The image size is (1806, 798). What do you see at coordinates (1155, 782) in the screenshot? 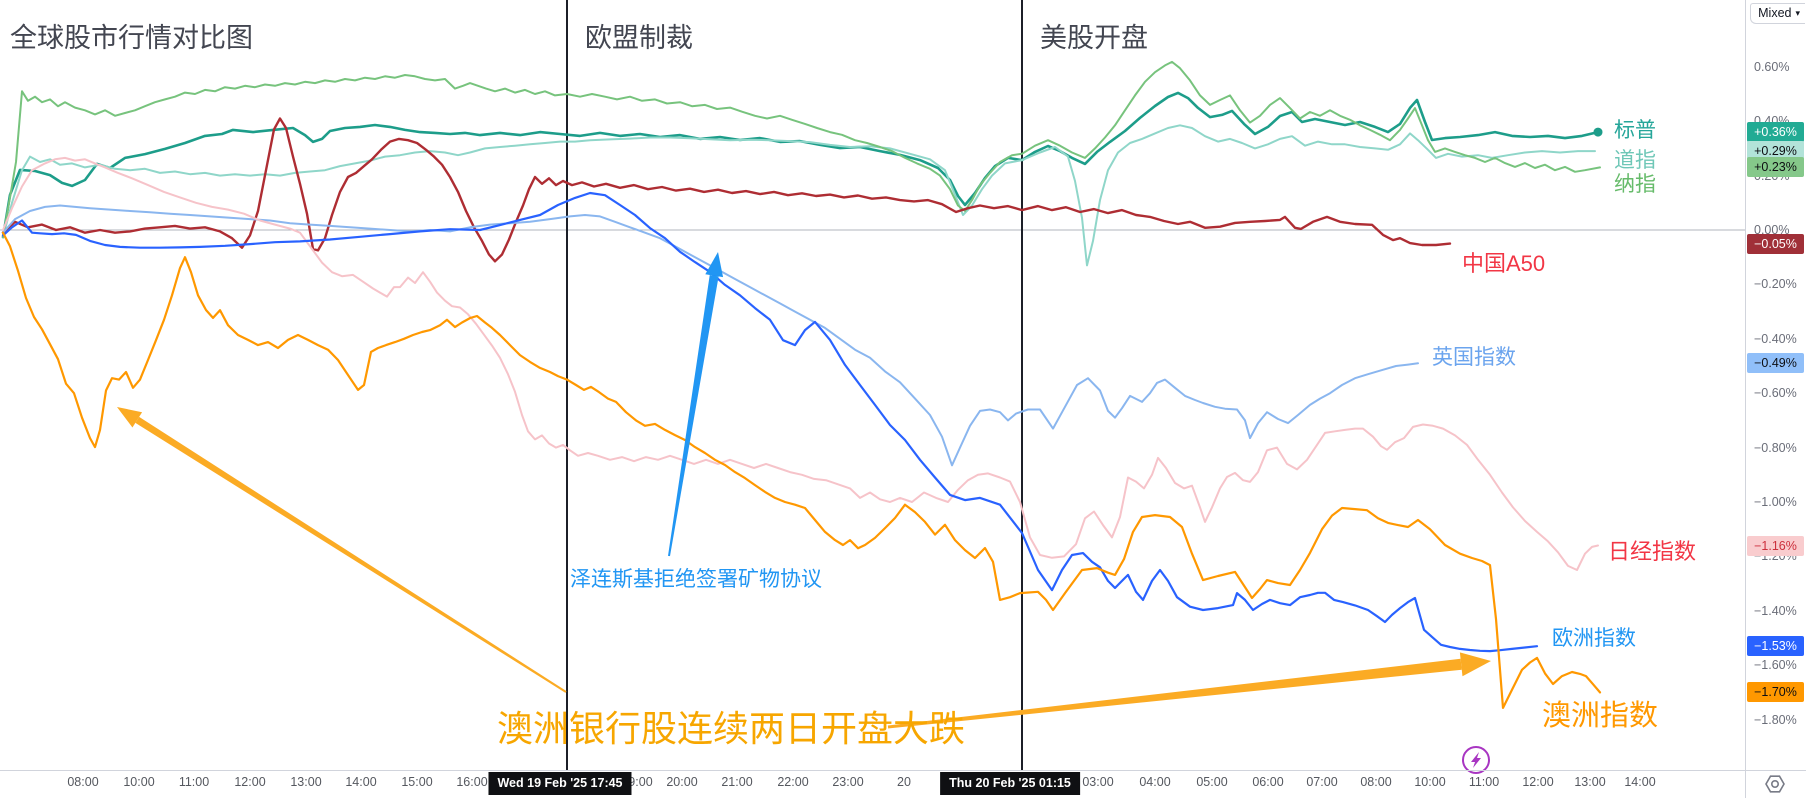
I see `x-axis-tick: 04:00` at bounding box center [1155, 782].